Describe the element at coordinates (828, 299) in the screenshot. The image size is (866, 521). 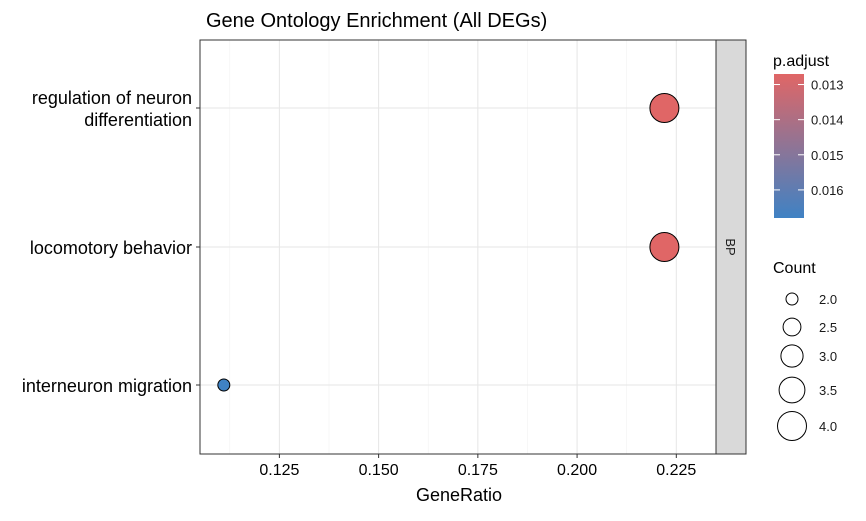
I see `size-legend-label: 2.0` at that location.